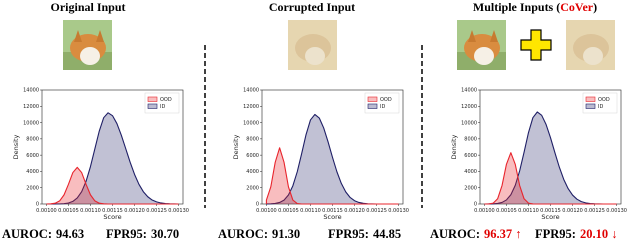 The height and width of the screenshot is (241, 640). Describe the element at coordinates (503, 234) in the screenshot. I see `metric-value: 96.37 ↑` at that location.